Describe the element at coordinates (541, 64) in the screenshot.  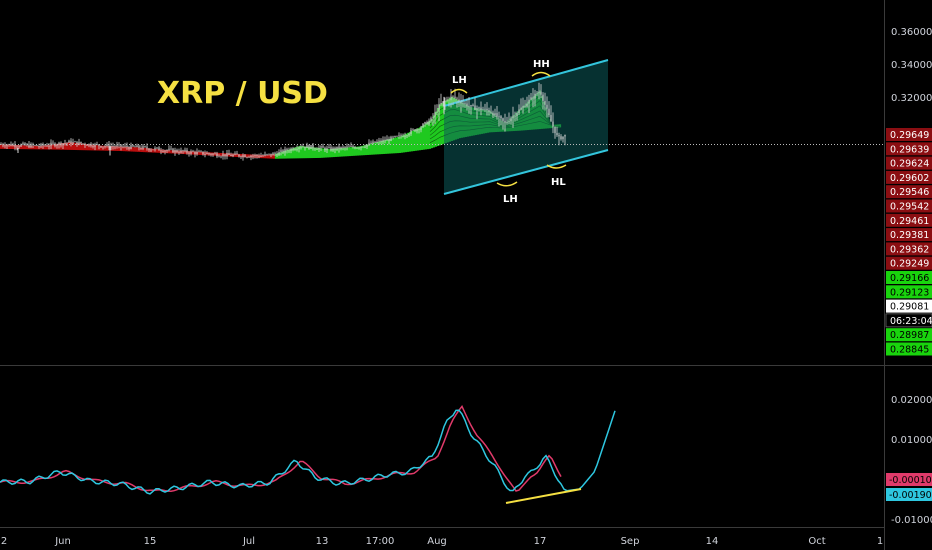
I see `annotation-hh: HH` at that location.